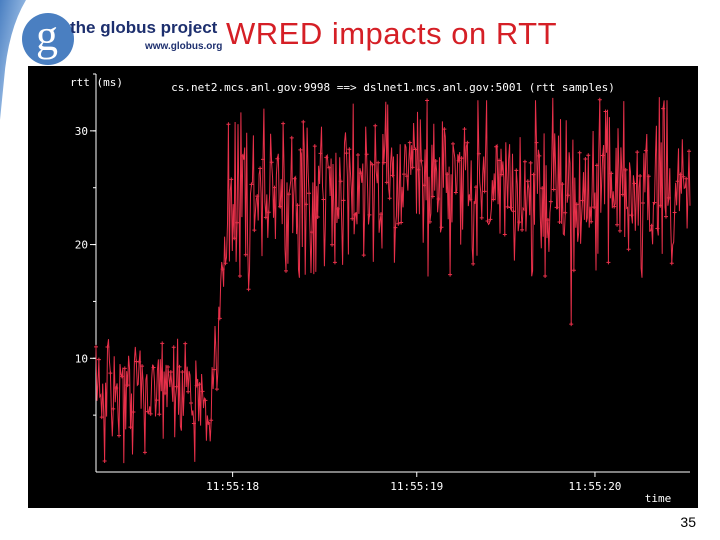  What do you see at coordinates (688, 522) in the screenshot?
I see `page-number: 35` at bounding box center [688, 522].